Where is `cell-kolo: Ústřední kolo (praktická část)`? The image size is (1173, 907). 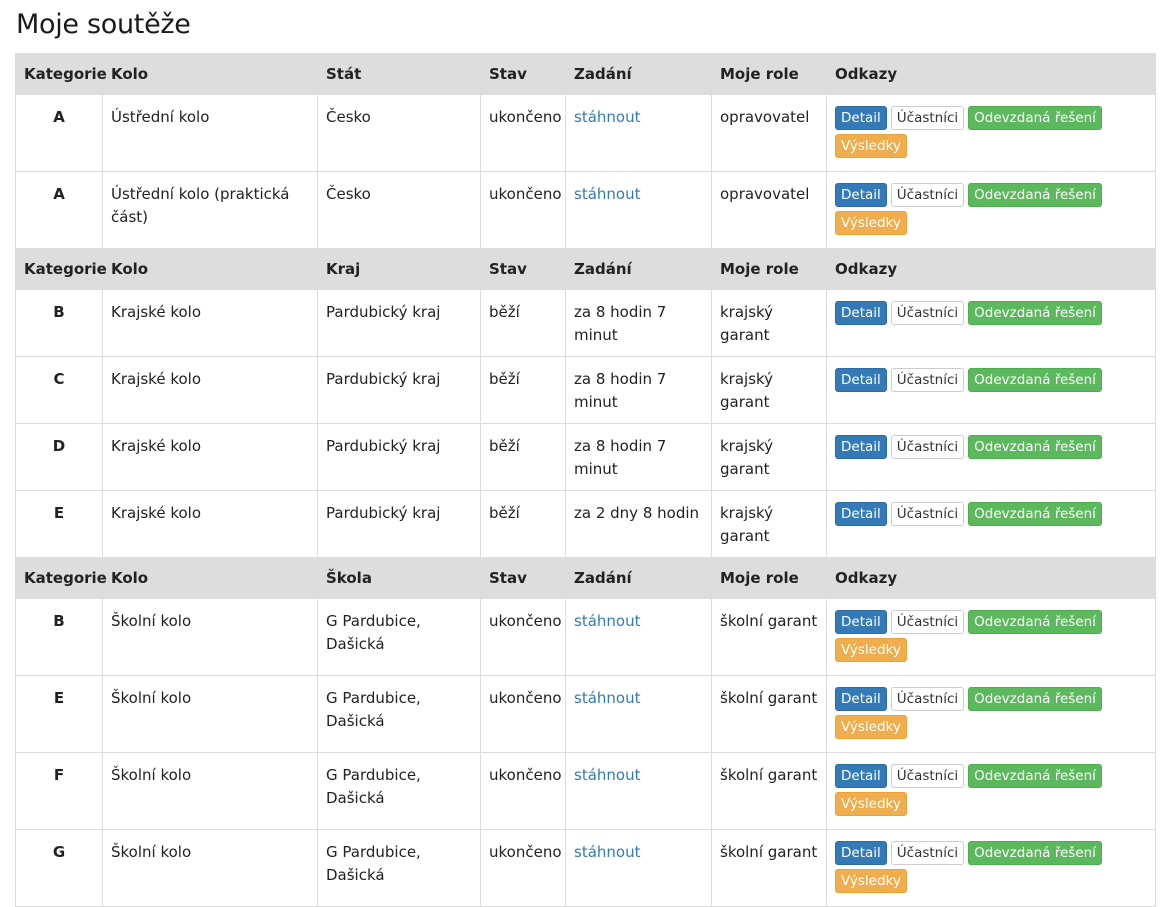
cell-kolo: Ústřední kolo (praktická část) is located at coordinates (210, 210).